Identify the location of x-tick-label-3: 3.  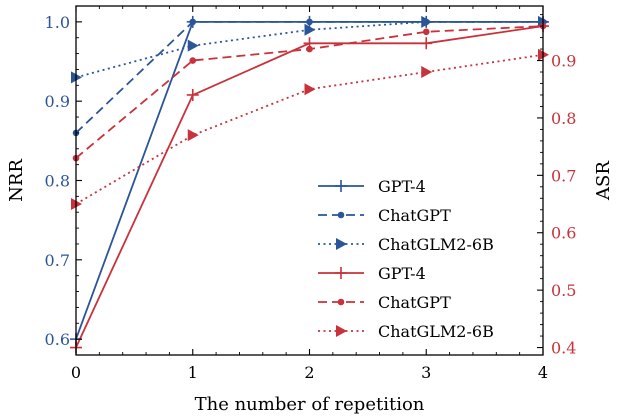
(426, 372).